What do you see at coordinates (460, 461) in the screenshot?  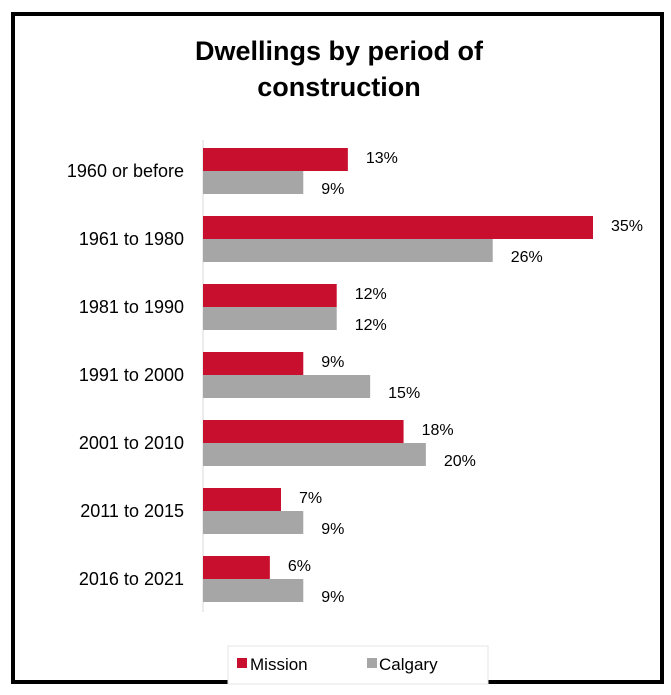 I see `data-label-calgary-2001-to-2010: 20%` at bounding box center [460, 461].